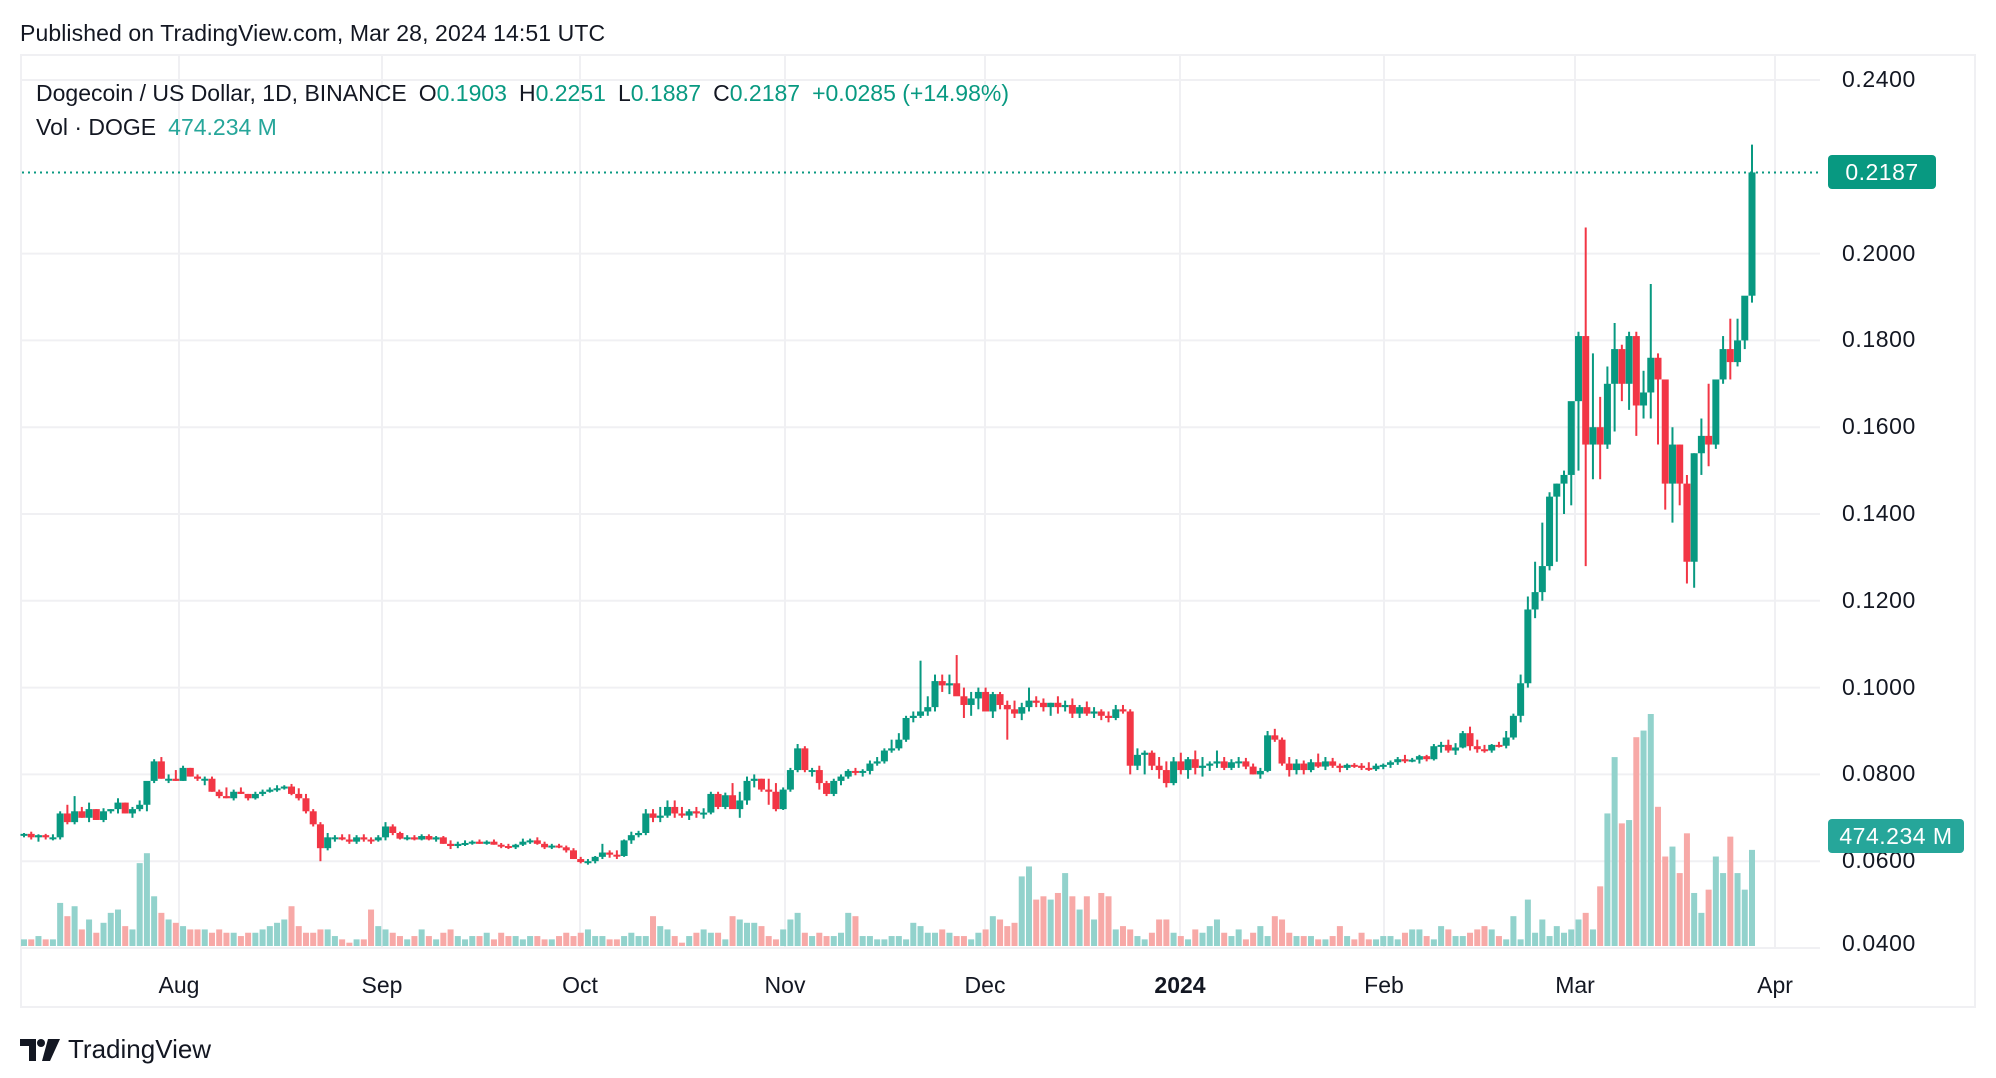 This screenshot has width=1996, height=1078. Describe the element at coordinates (427, 93) in the screenshot. I see `open-label: O` at that location.